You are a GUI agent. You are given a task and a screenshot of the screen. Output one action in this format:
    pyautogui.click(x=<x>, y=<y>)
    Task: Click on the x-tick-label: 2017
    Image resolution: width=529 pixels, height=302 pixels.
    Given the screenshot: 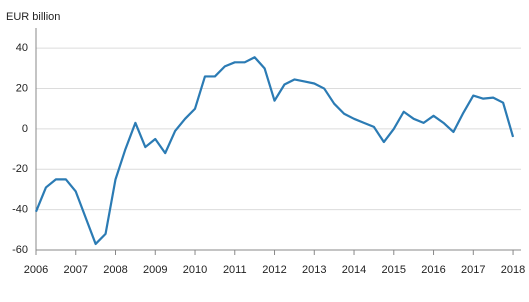 What is the action you would take?
    pyautogui.click(x=473, y=270)
    